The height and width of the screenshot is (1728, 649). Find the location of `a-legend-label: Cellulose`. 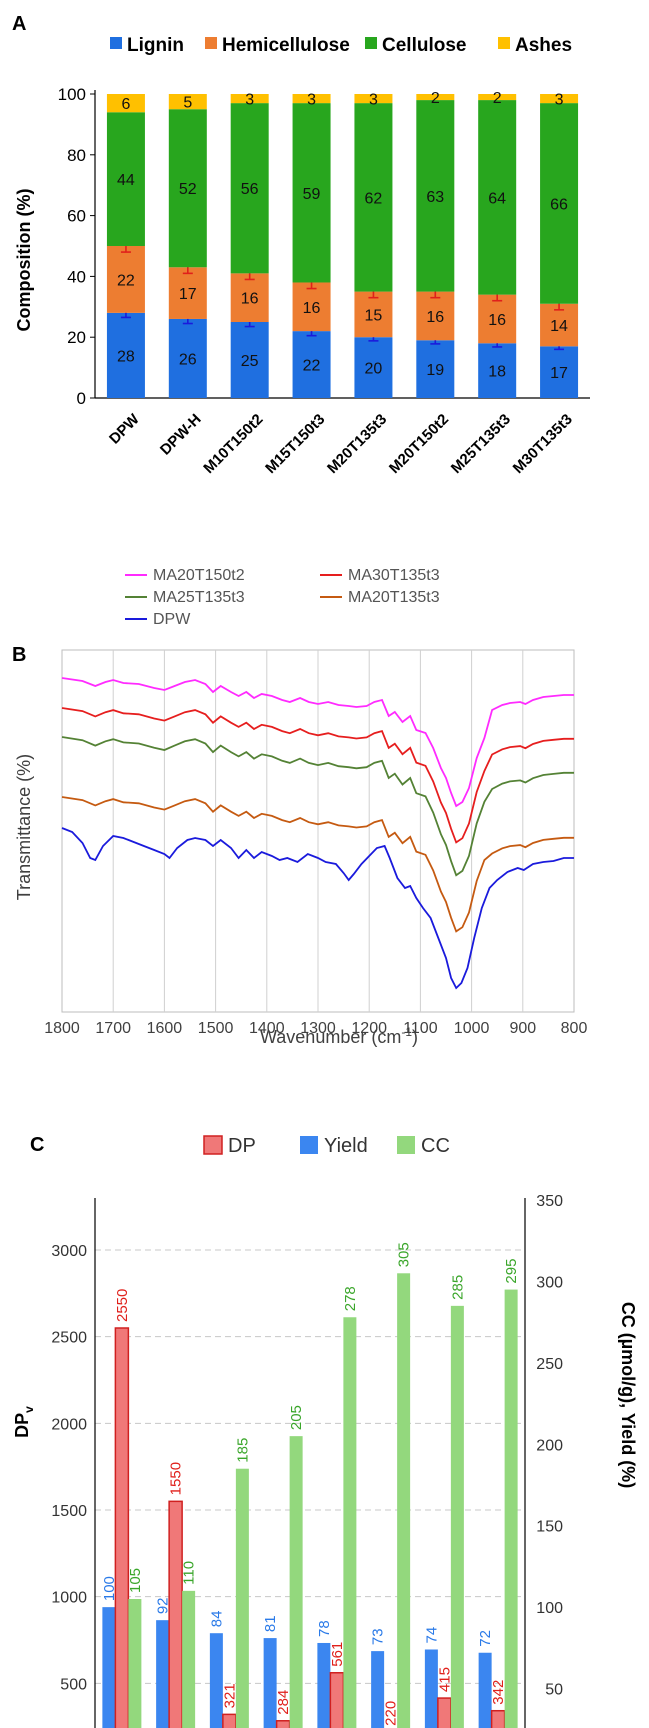

a-legend-label: Cellulose is located at coordinates (424, 45).